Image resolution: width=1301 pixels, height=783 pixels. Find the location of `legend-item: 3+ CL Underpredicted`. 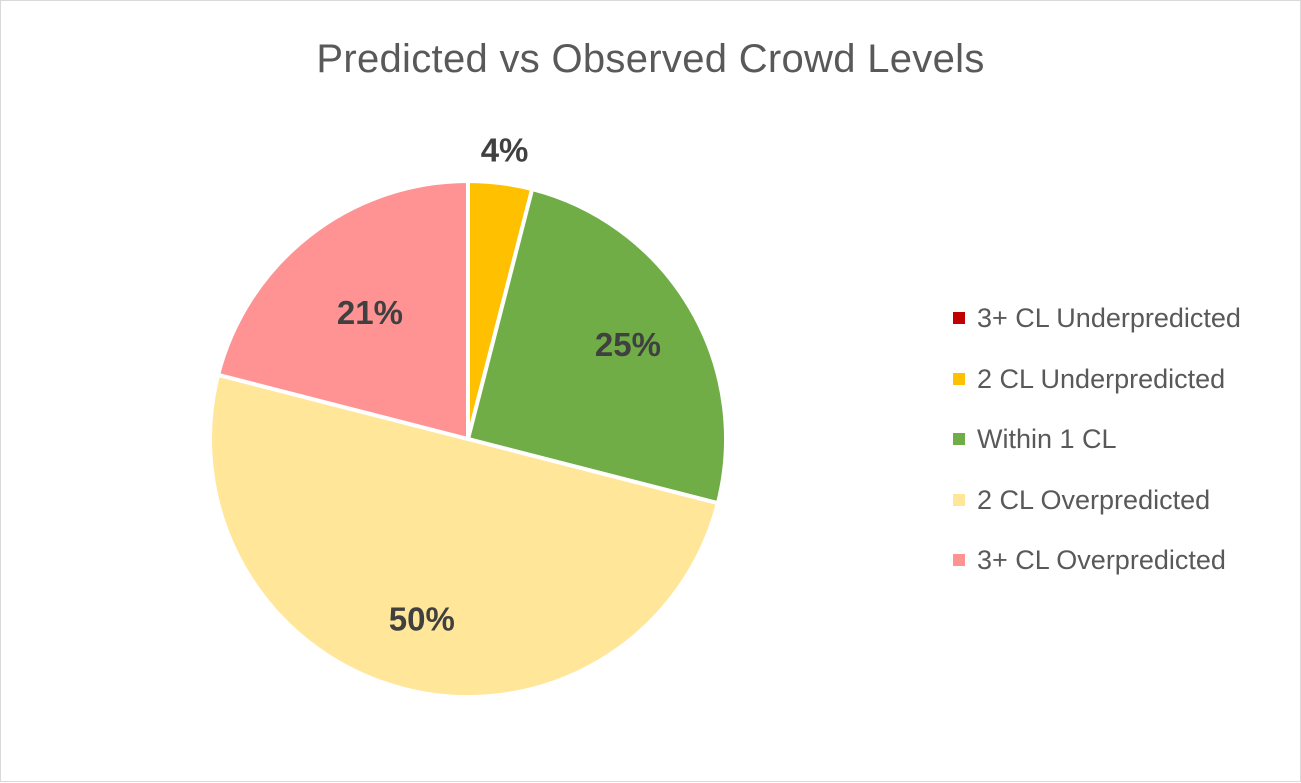

legend-item: 3+ CL Underpredicted is located at coordinates (1097, 327).